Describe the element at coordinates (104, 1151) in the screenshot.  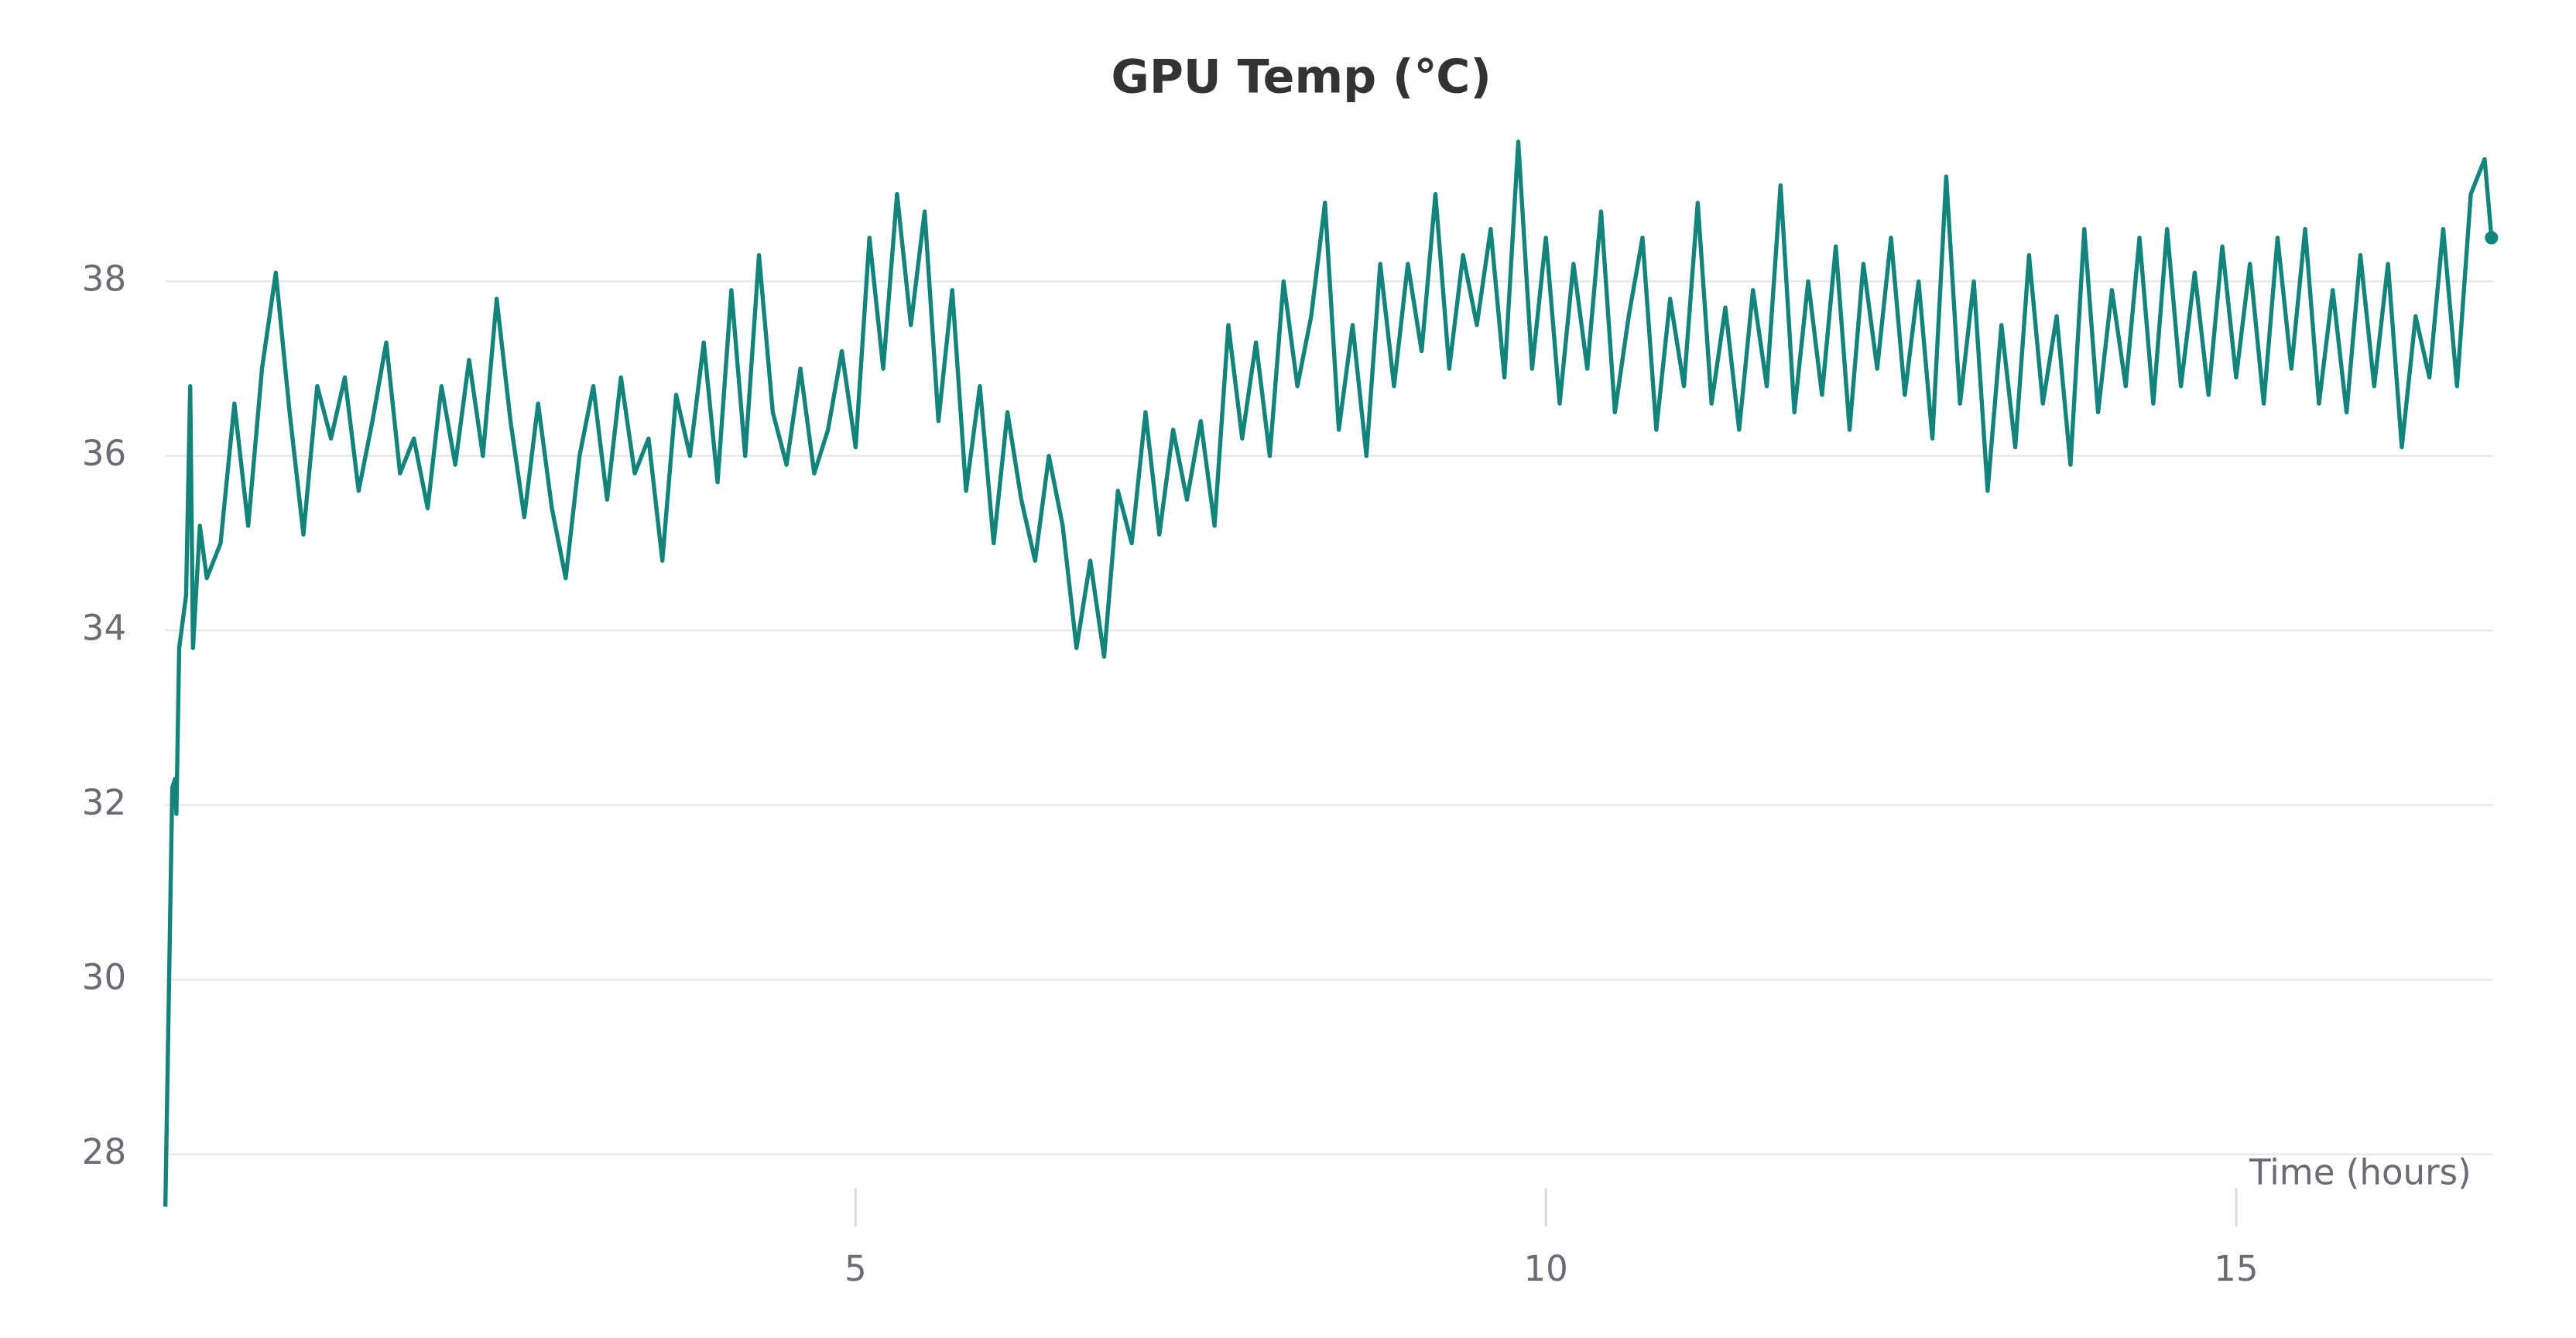
I see `y-tick-label: 28` at that location.